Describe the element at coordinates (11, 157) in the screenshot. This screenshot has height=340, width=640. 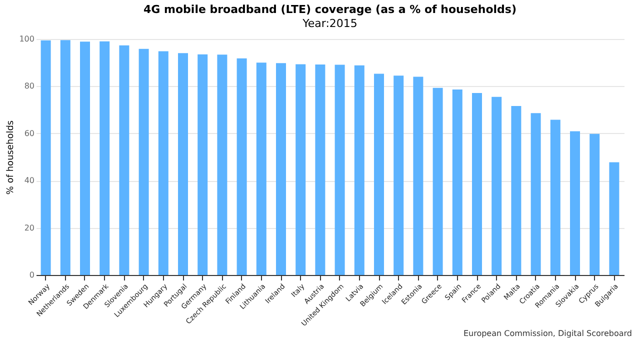
I see `y-axis-title: % of households` at that location.